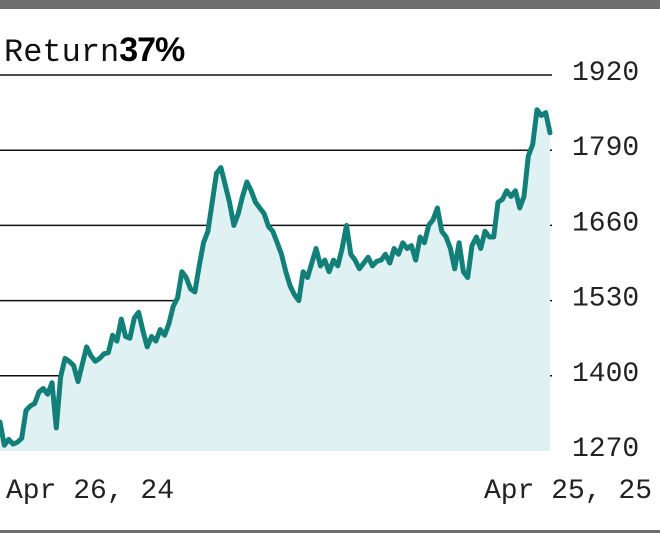 This screenshot has width=660, height=533. I want to click on return-value: 37%, so click(152, 50).